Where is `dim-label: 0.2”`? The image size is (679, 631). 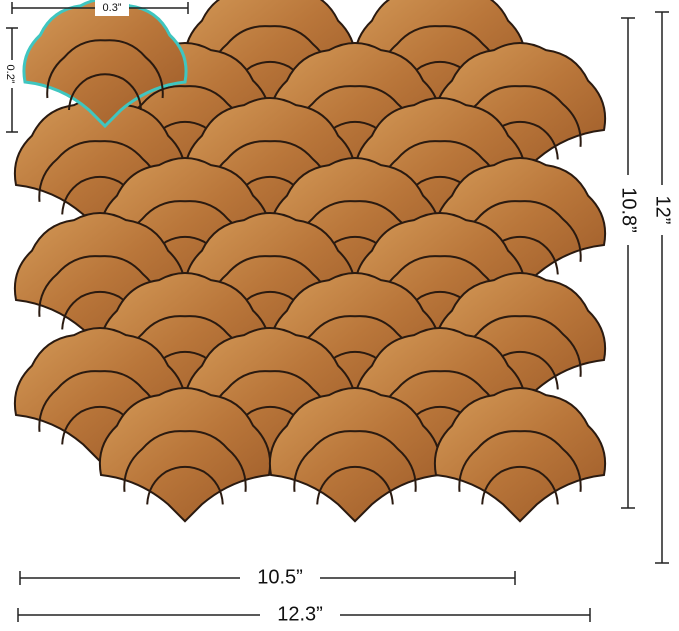
dim-label: 0.2” is located at coordinates (10, 74).